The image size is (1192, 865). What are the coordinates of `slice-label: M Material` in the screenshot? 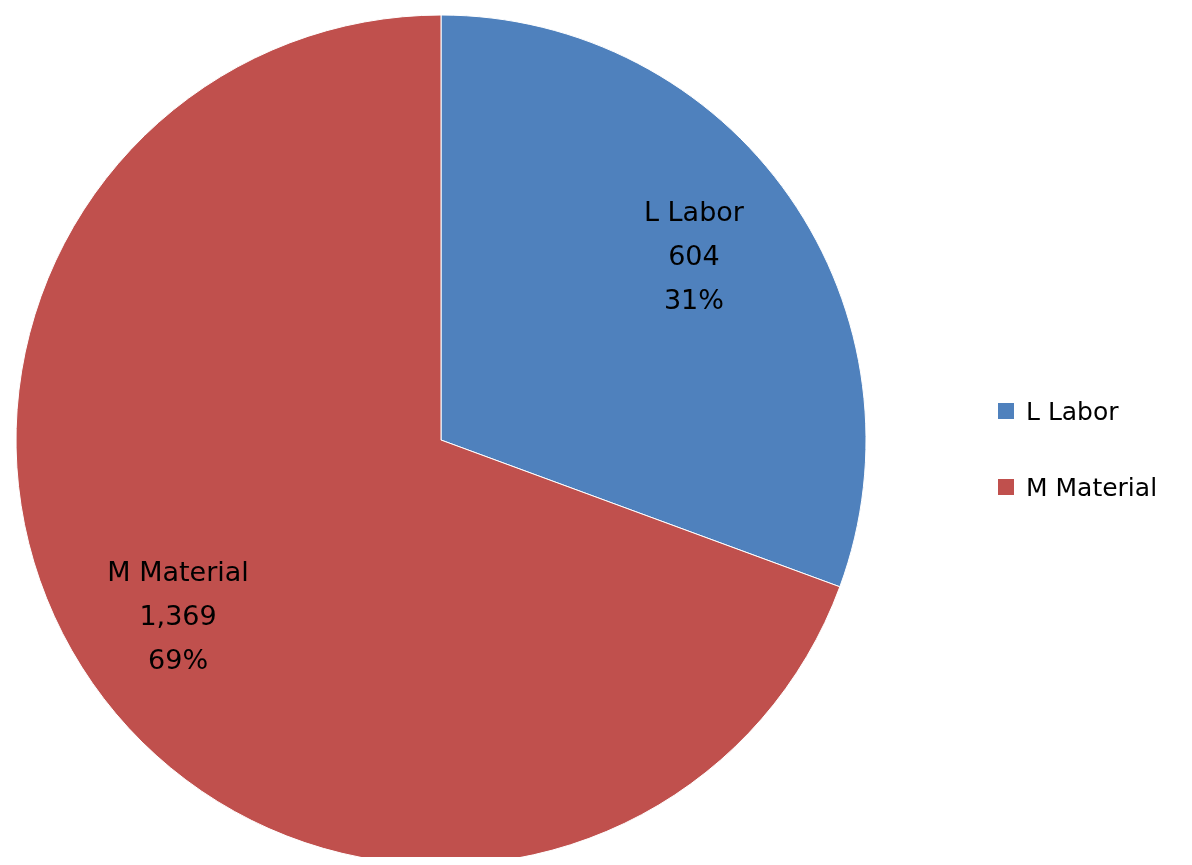 It's located at (178, 571).